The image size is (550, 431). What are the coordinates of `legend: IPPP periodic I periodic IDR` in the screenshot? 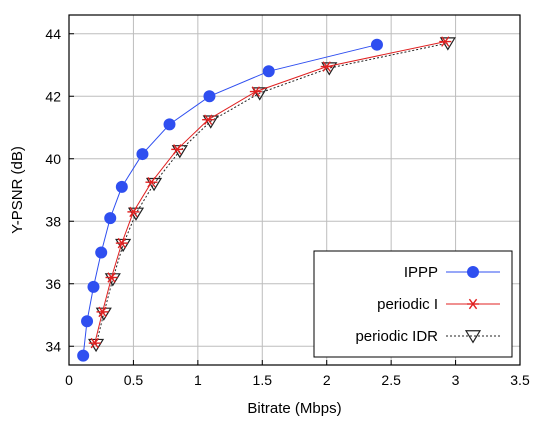 It's located at (413, 304).